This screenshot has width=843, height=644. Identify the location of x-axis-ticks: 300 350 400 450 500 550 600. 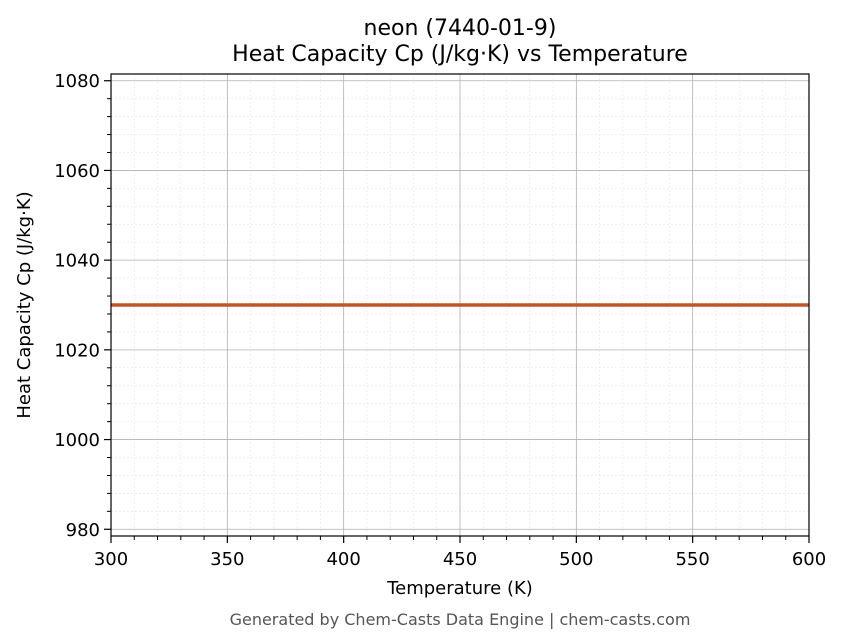
(460, 553).